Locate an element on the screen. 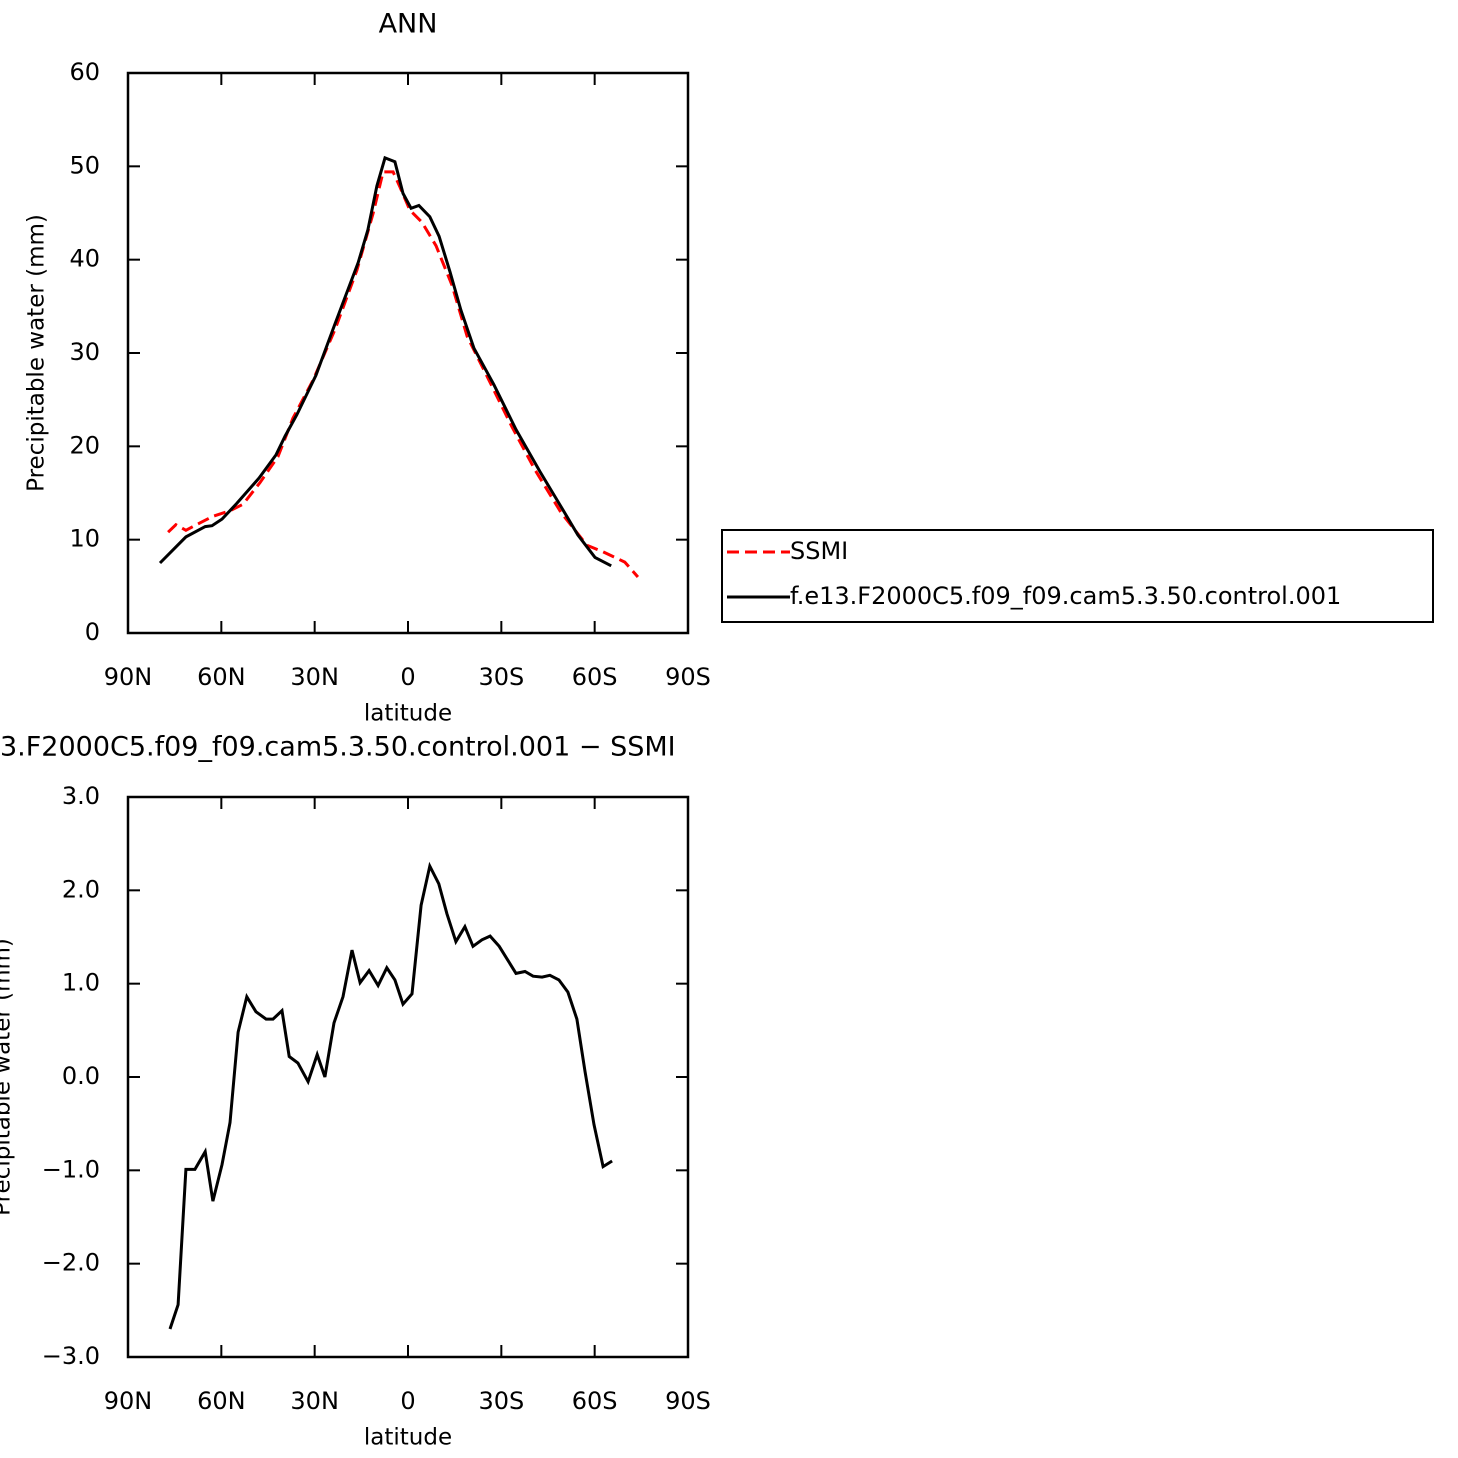 The height and width of the screenshot is (1458, 1458). y-tick-label: 60 is located at coordinates (84, 72).